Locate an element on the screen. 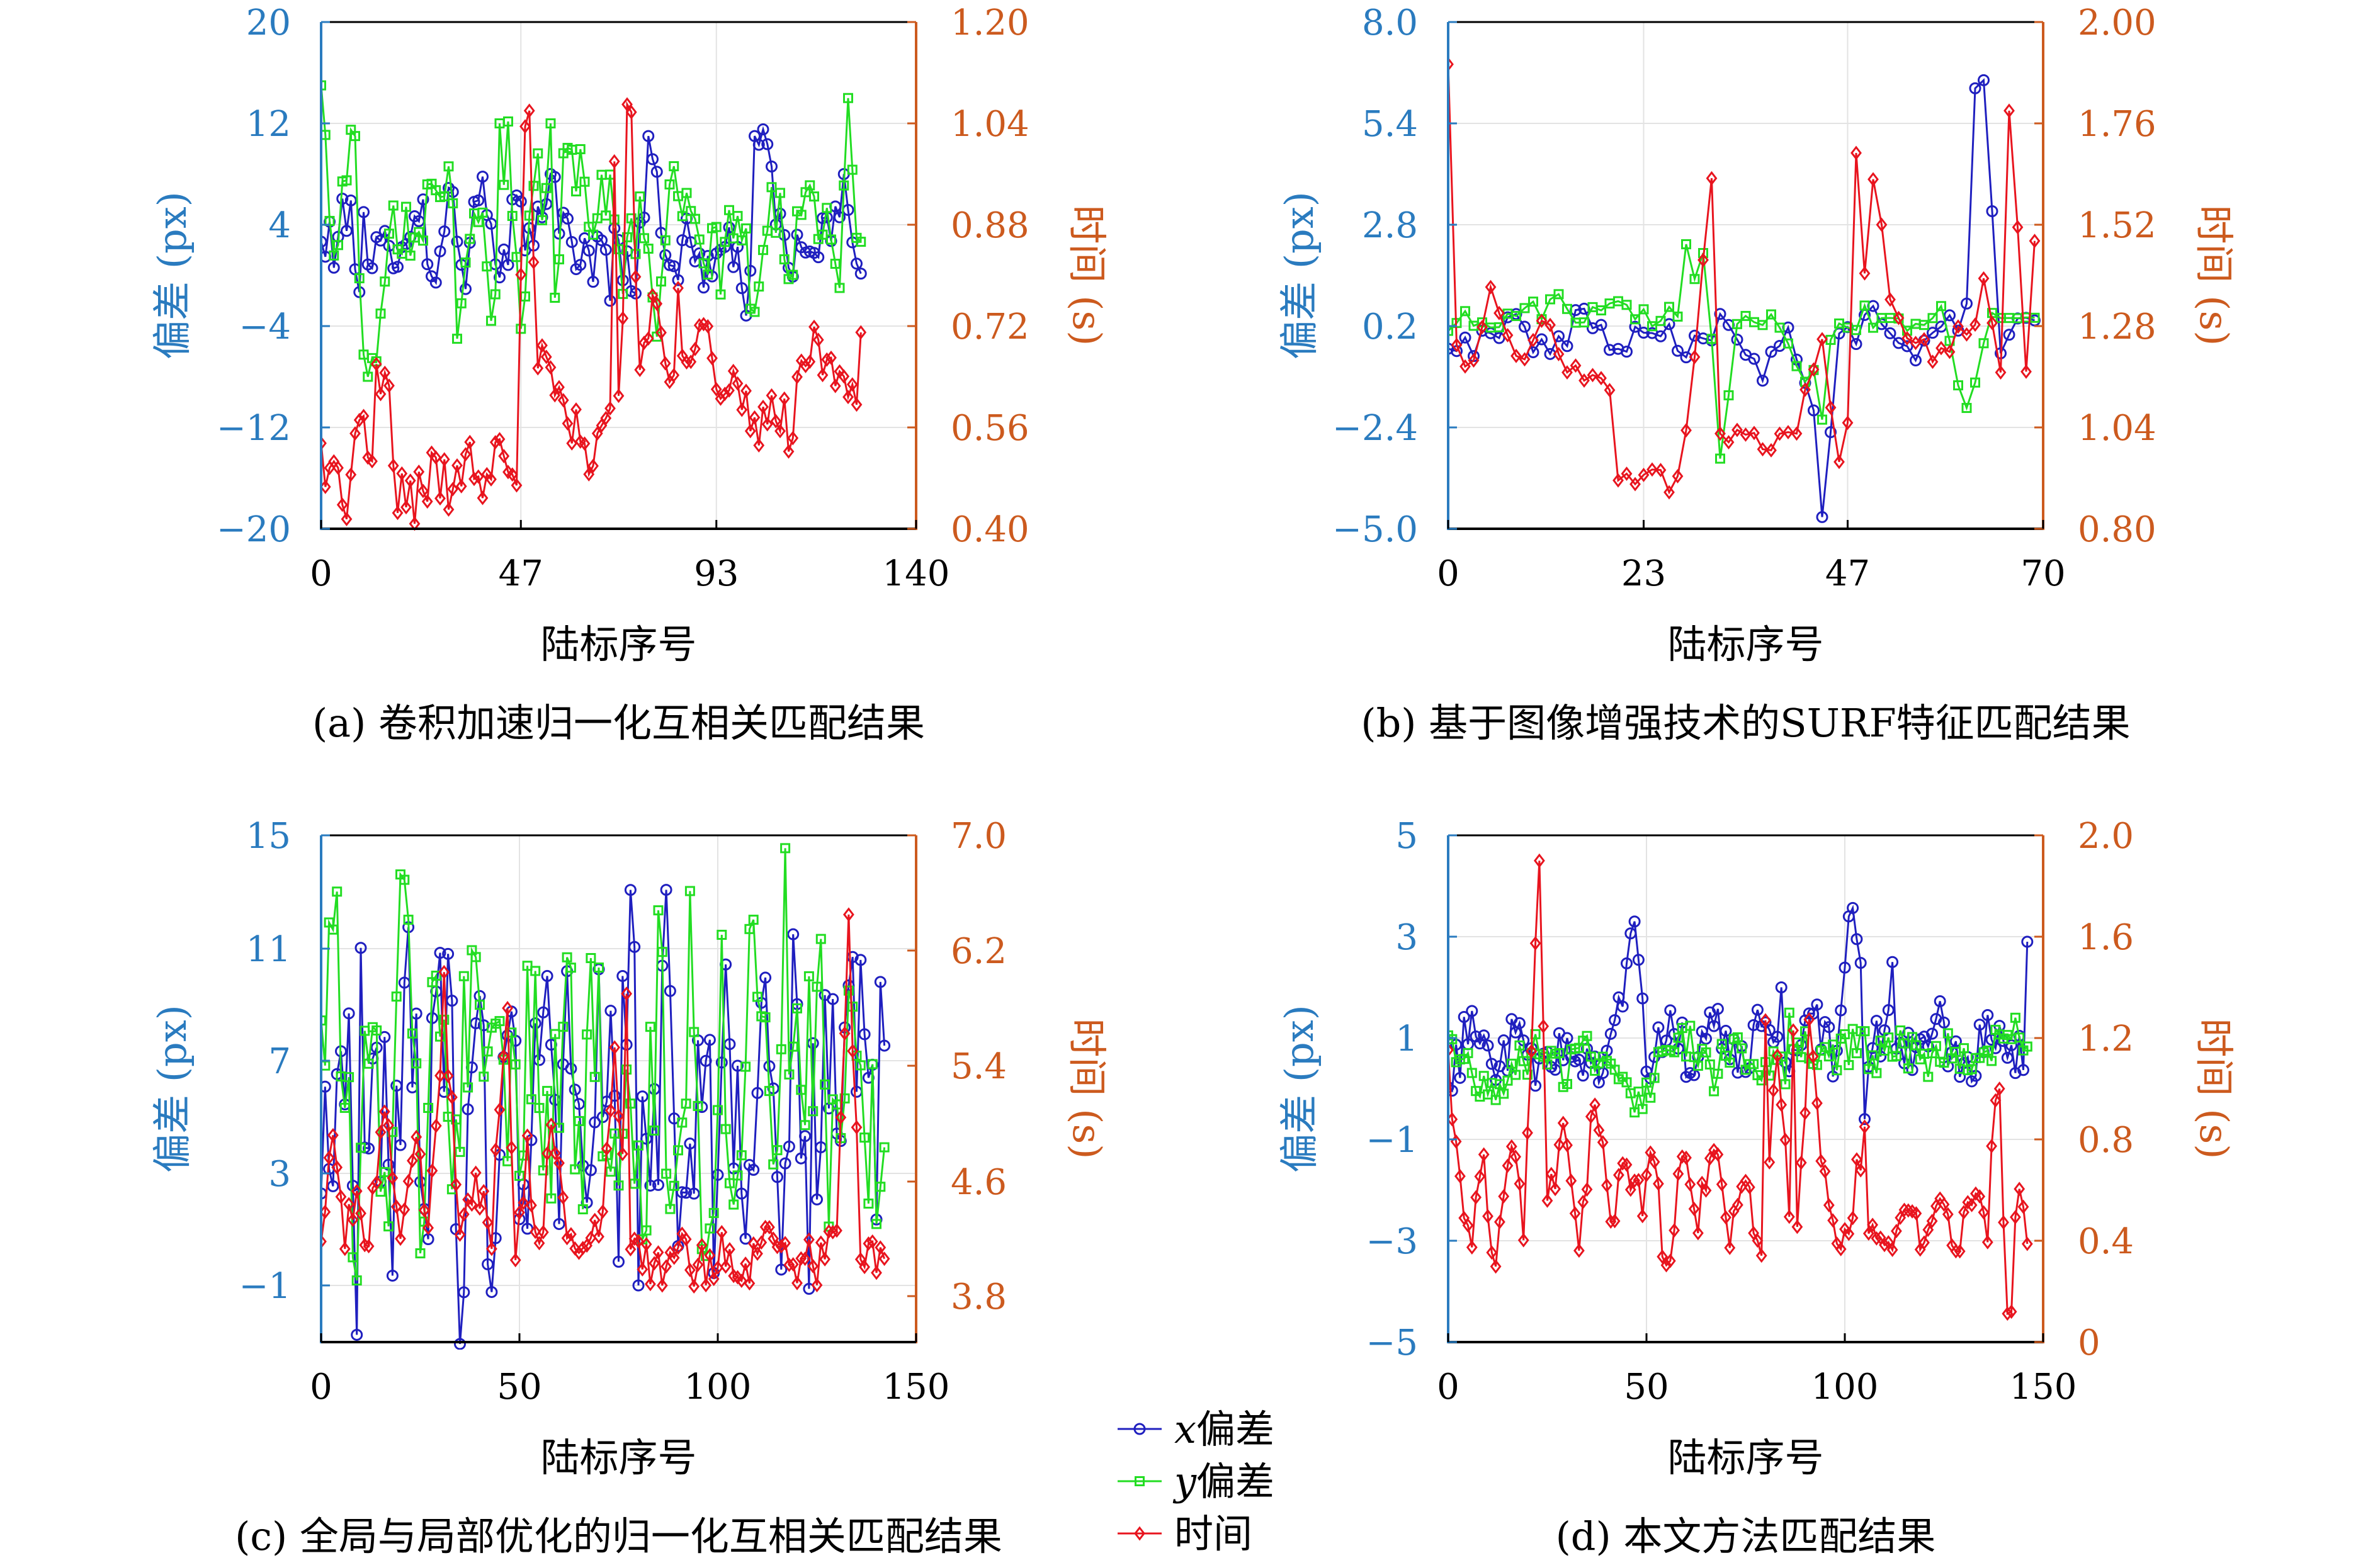 The image size is (2380, 1558). tick-label-left: 15 is located at coordinates (268, 836).